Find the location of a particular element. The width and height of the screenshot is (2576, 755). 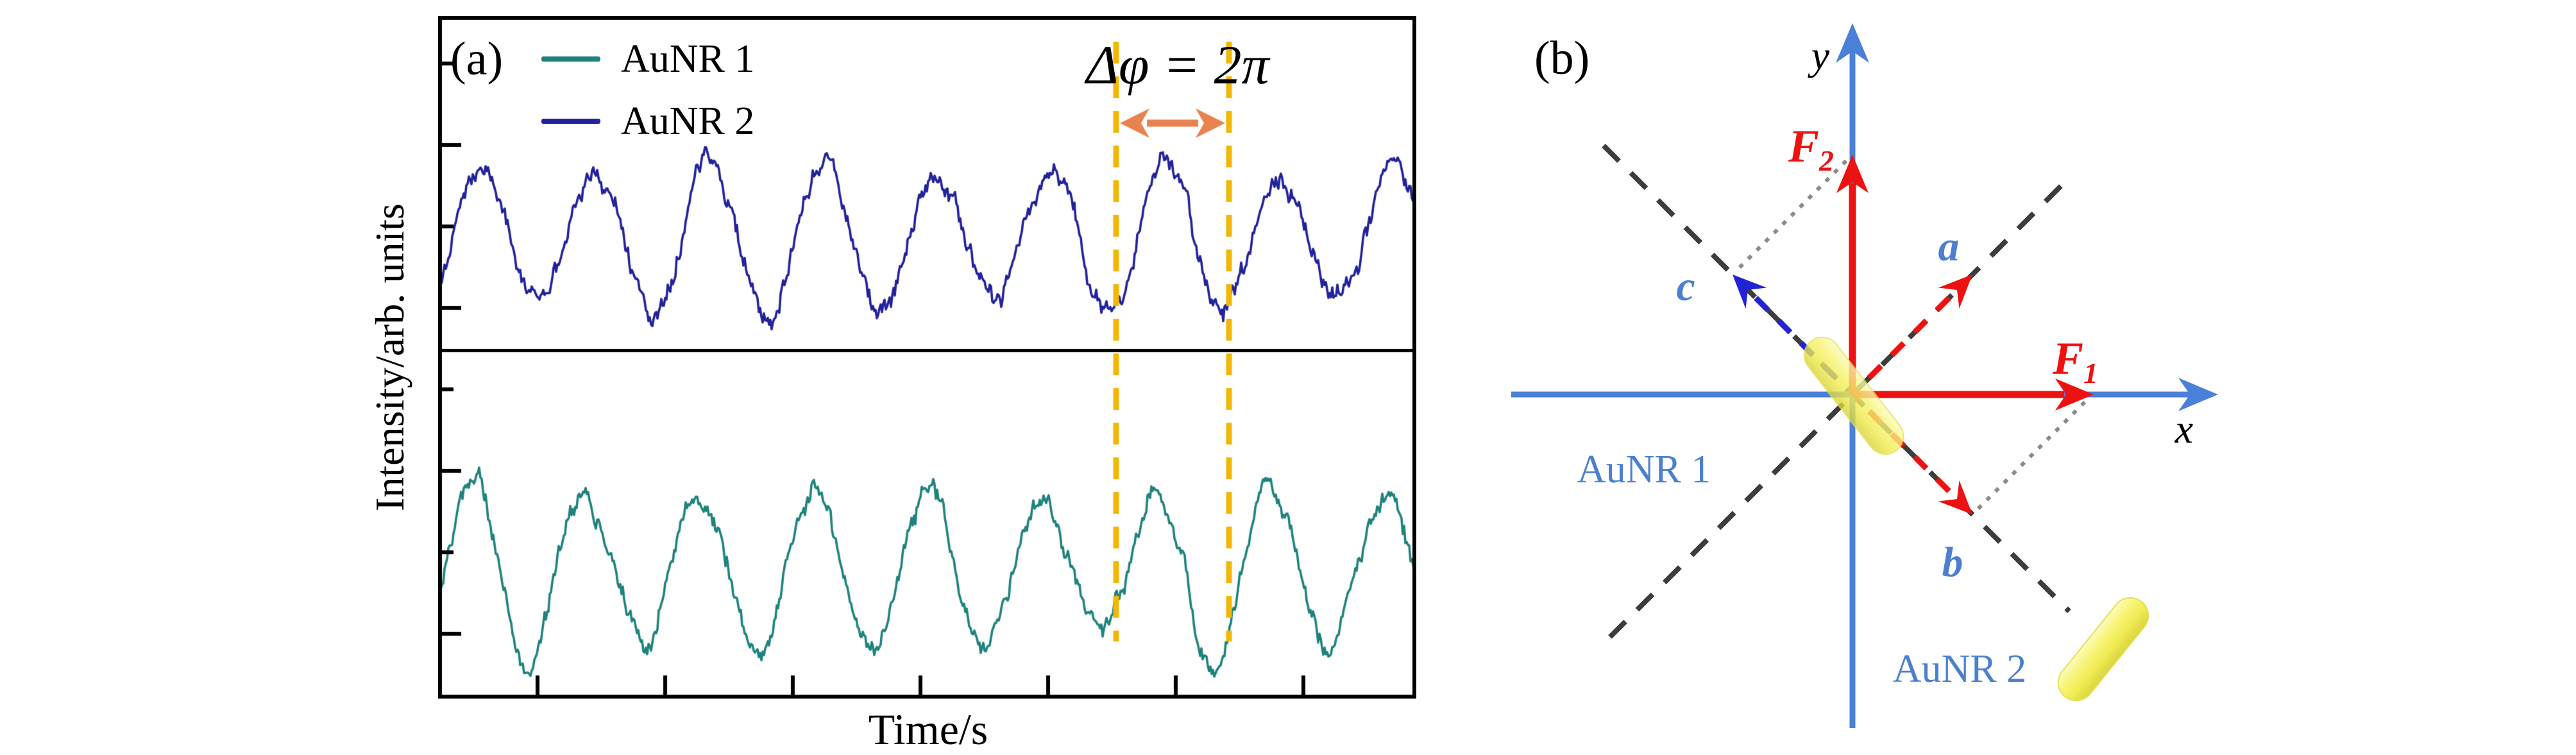

panel-b-label: (b) is located at coordinates (1561, 58).